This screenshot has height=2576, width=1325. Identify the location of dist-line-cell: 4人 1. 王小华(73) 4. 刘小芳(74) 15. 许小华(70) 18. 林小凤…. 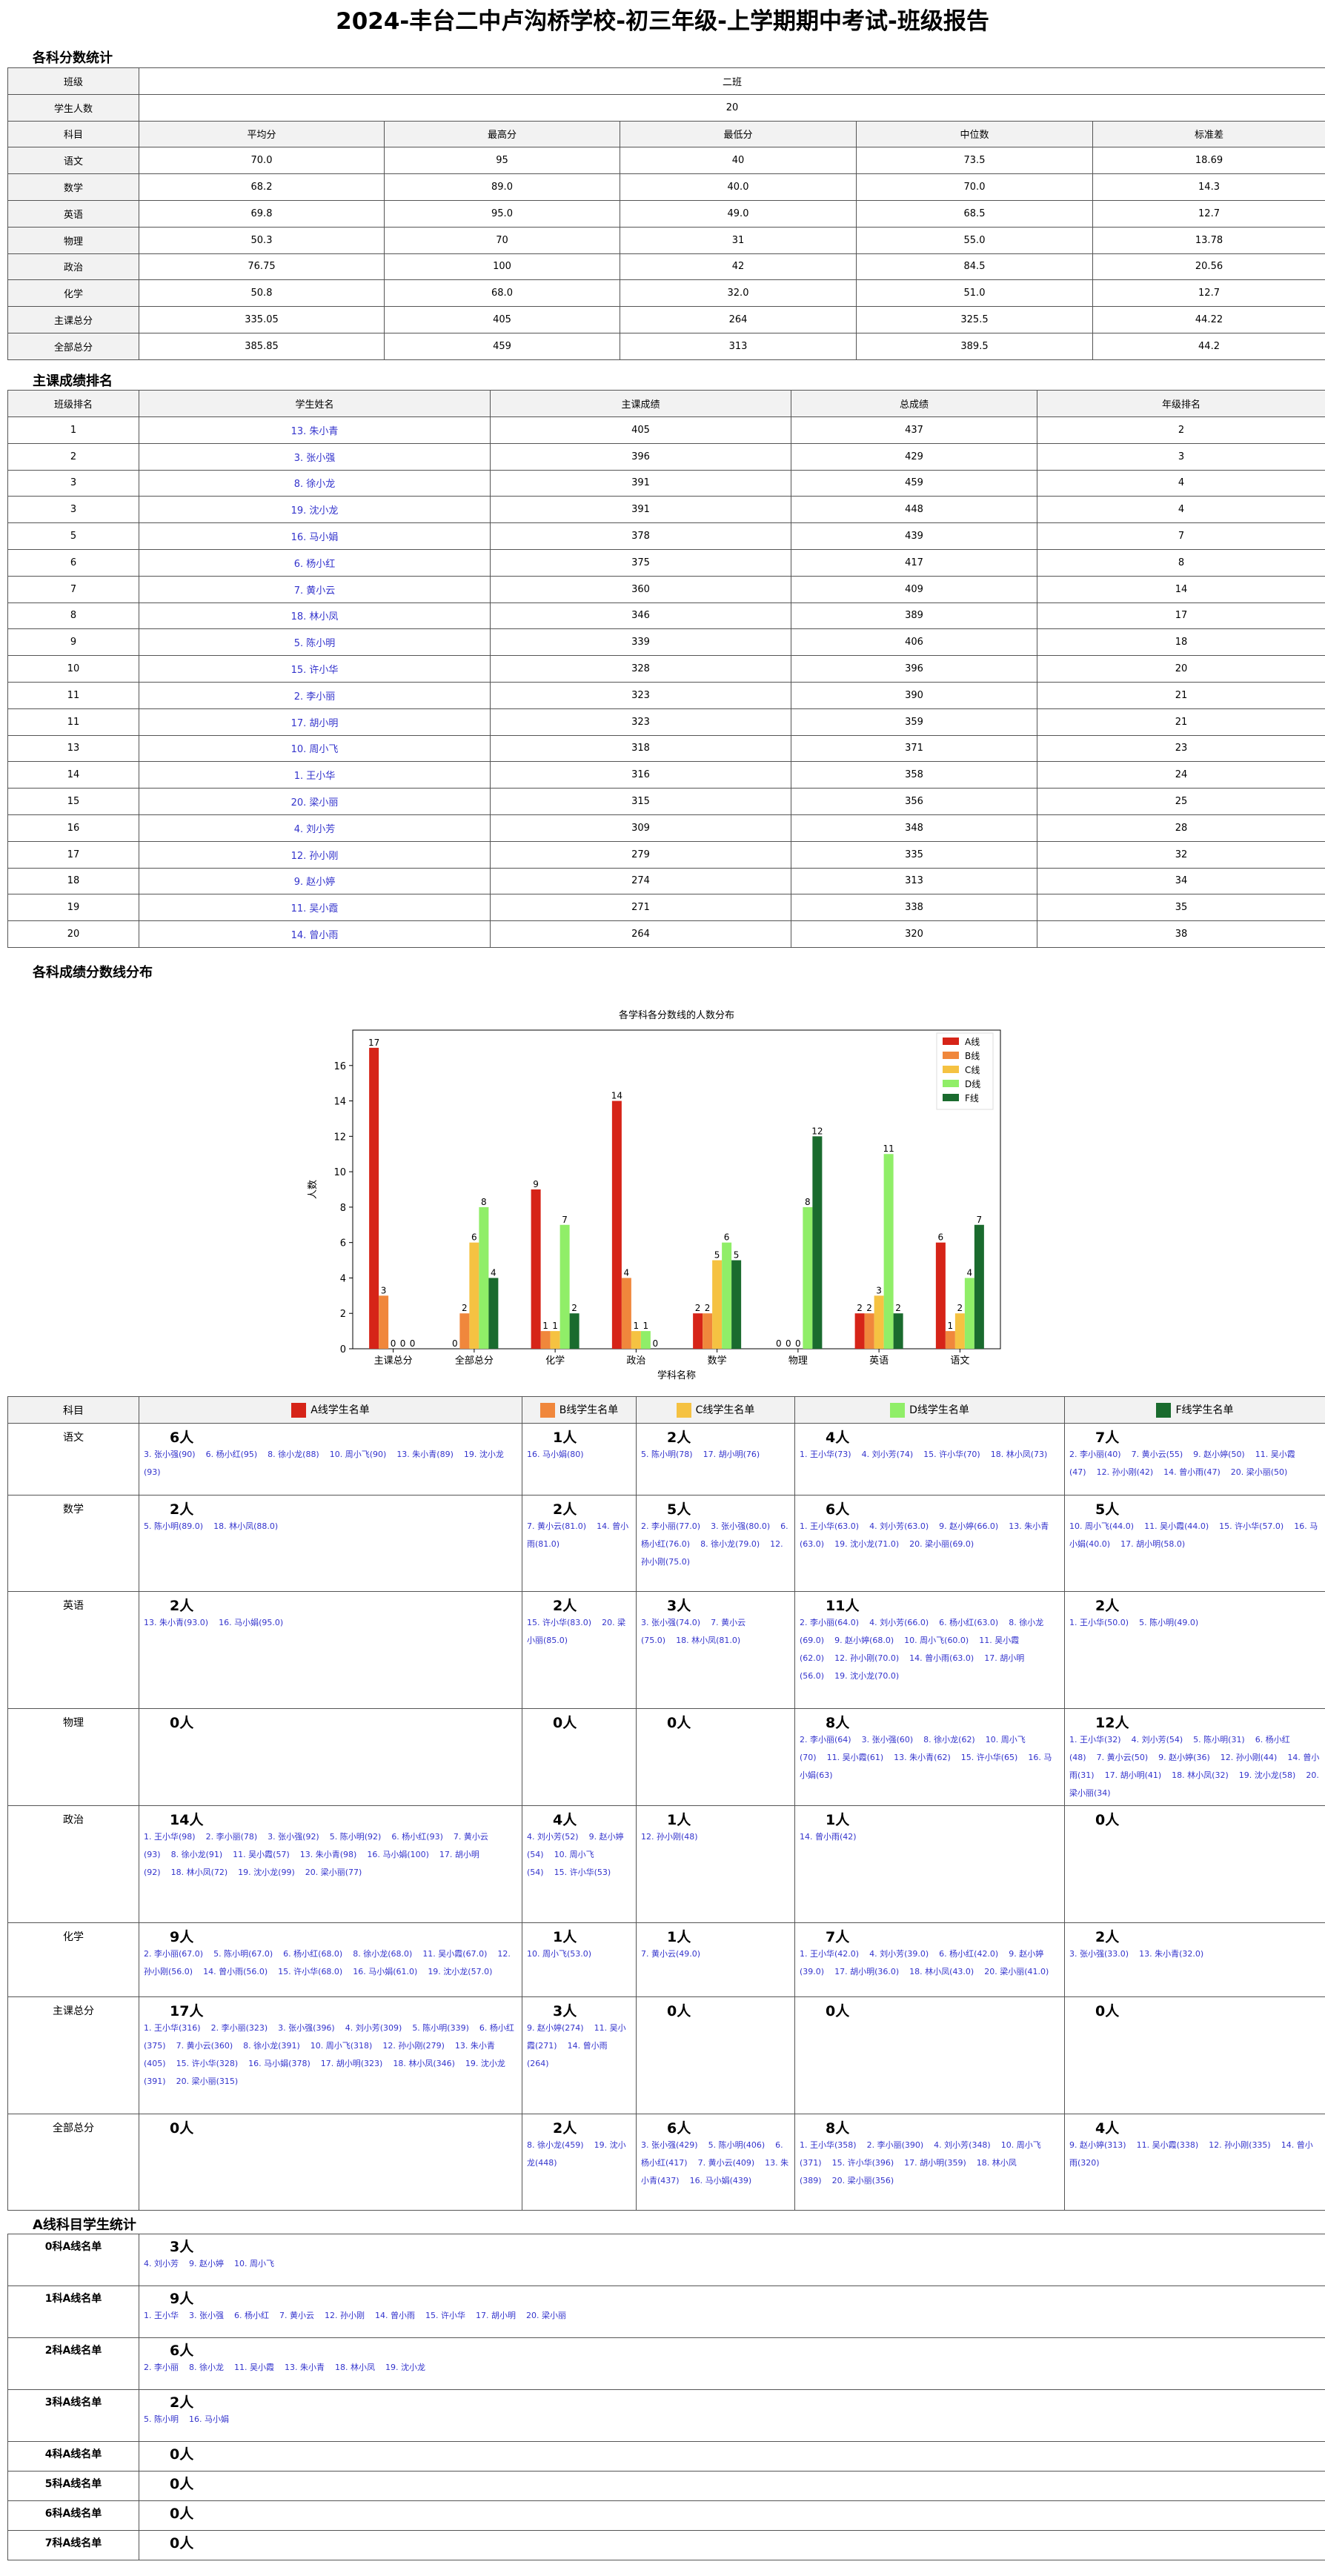
(929, 1459).